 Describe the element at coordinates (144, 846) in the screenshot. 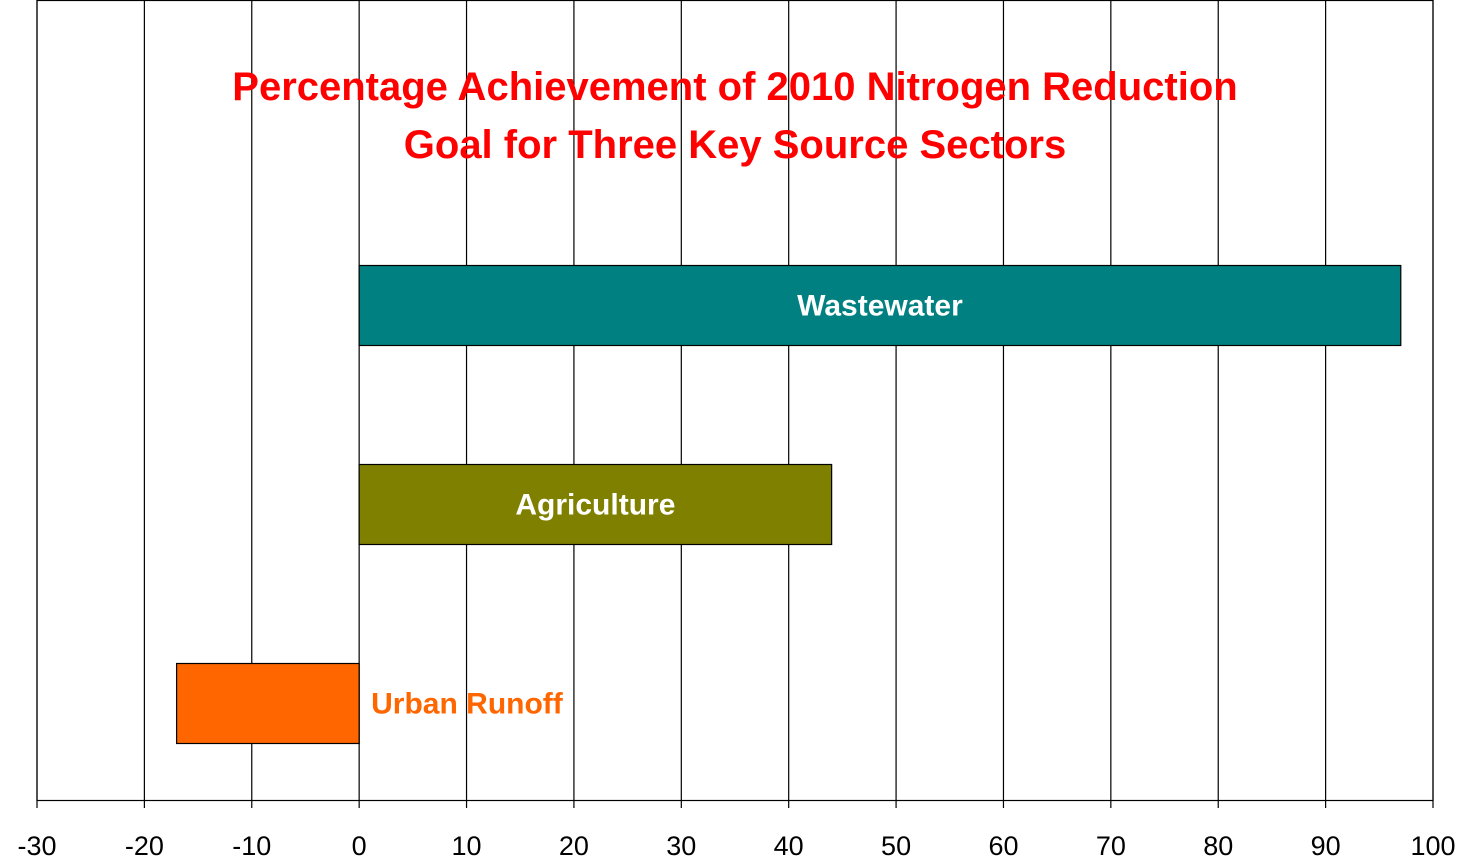

I see `x-tick-label: -20` at that location.